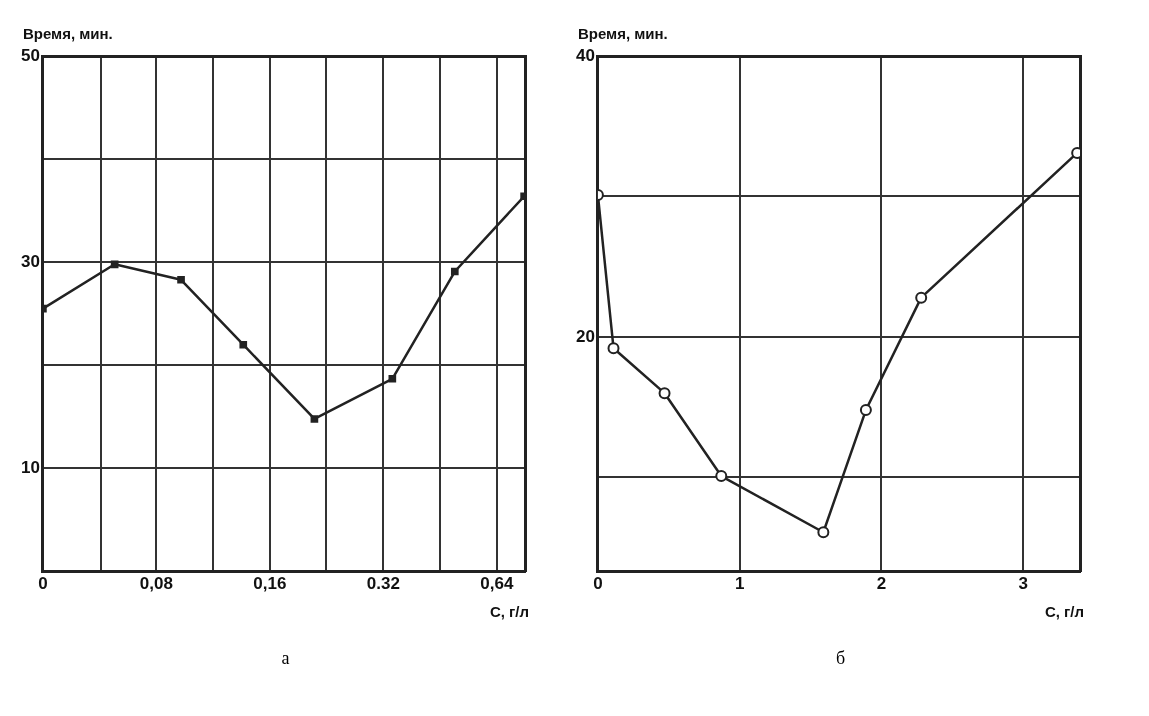 This screenshot has height=716, width=1149. What do you see at coordinates (1023, 584) in the screenshot?
I see `x-tick-label: 3` at bounding box center [1023, 584].